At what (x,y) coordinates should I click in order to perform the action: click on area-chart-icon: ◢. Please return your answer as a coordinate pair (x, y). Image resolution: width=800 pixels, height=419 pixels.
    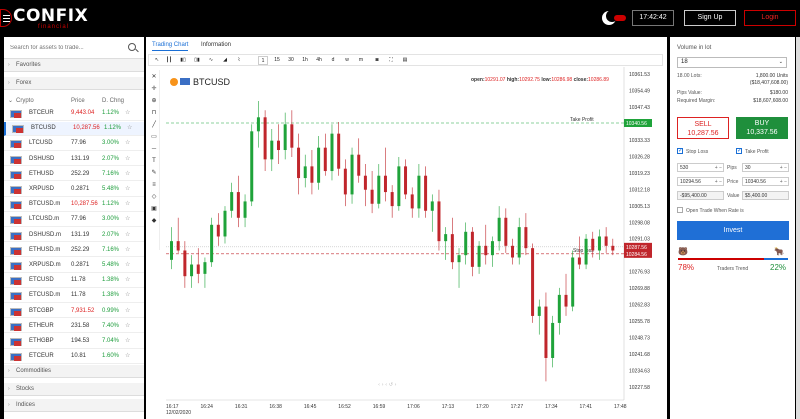
    Looking at the image, I should click on (225, 60).